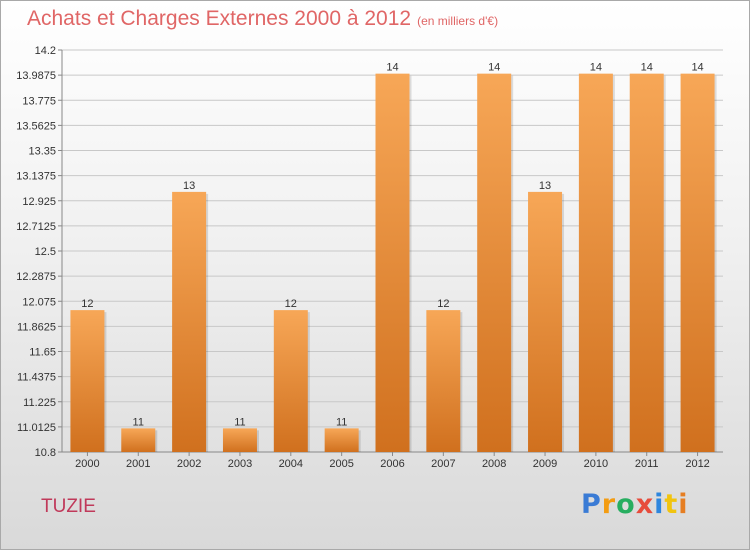  I want to click on logo-letter: o, so click(626, 504).